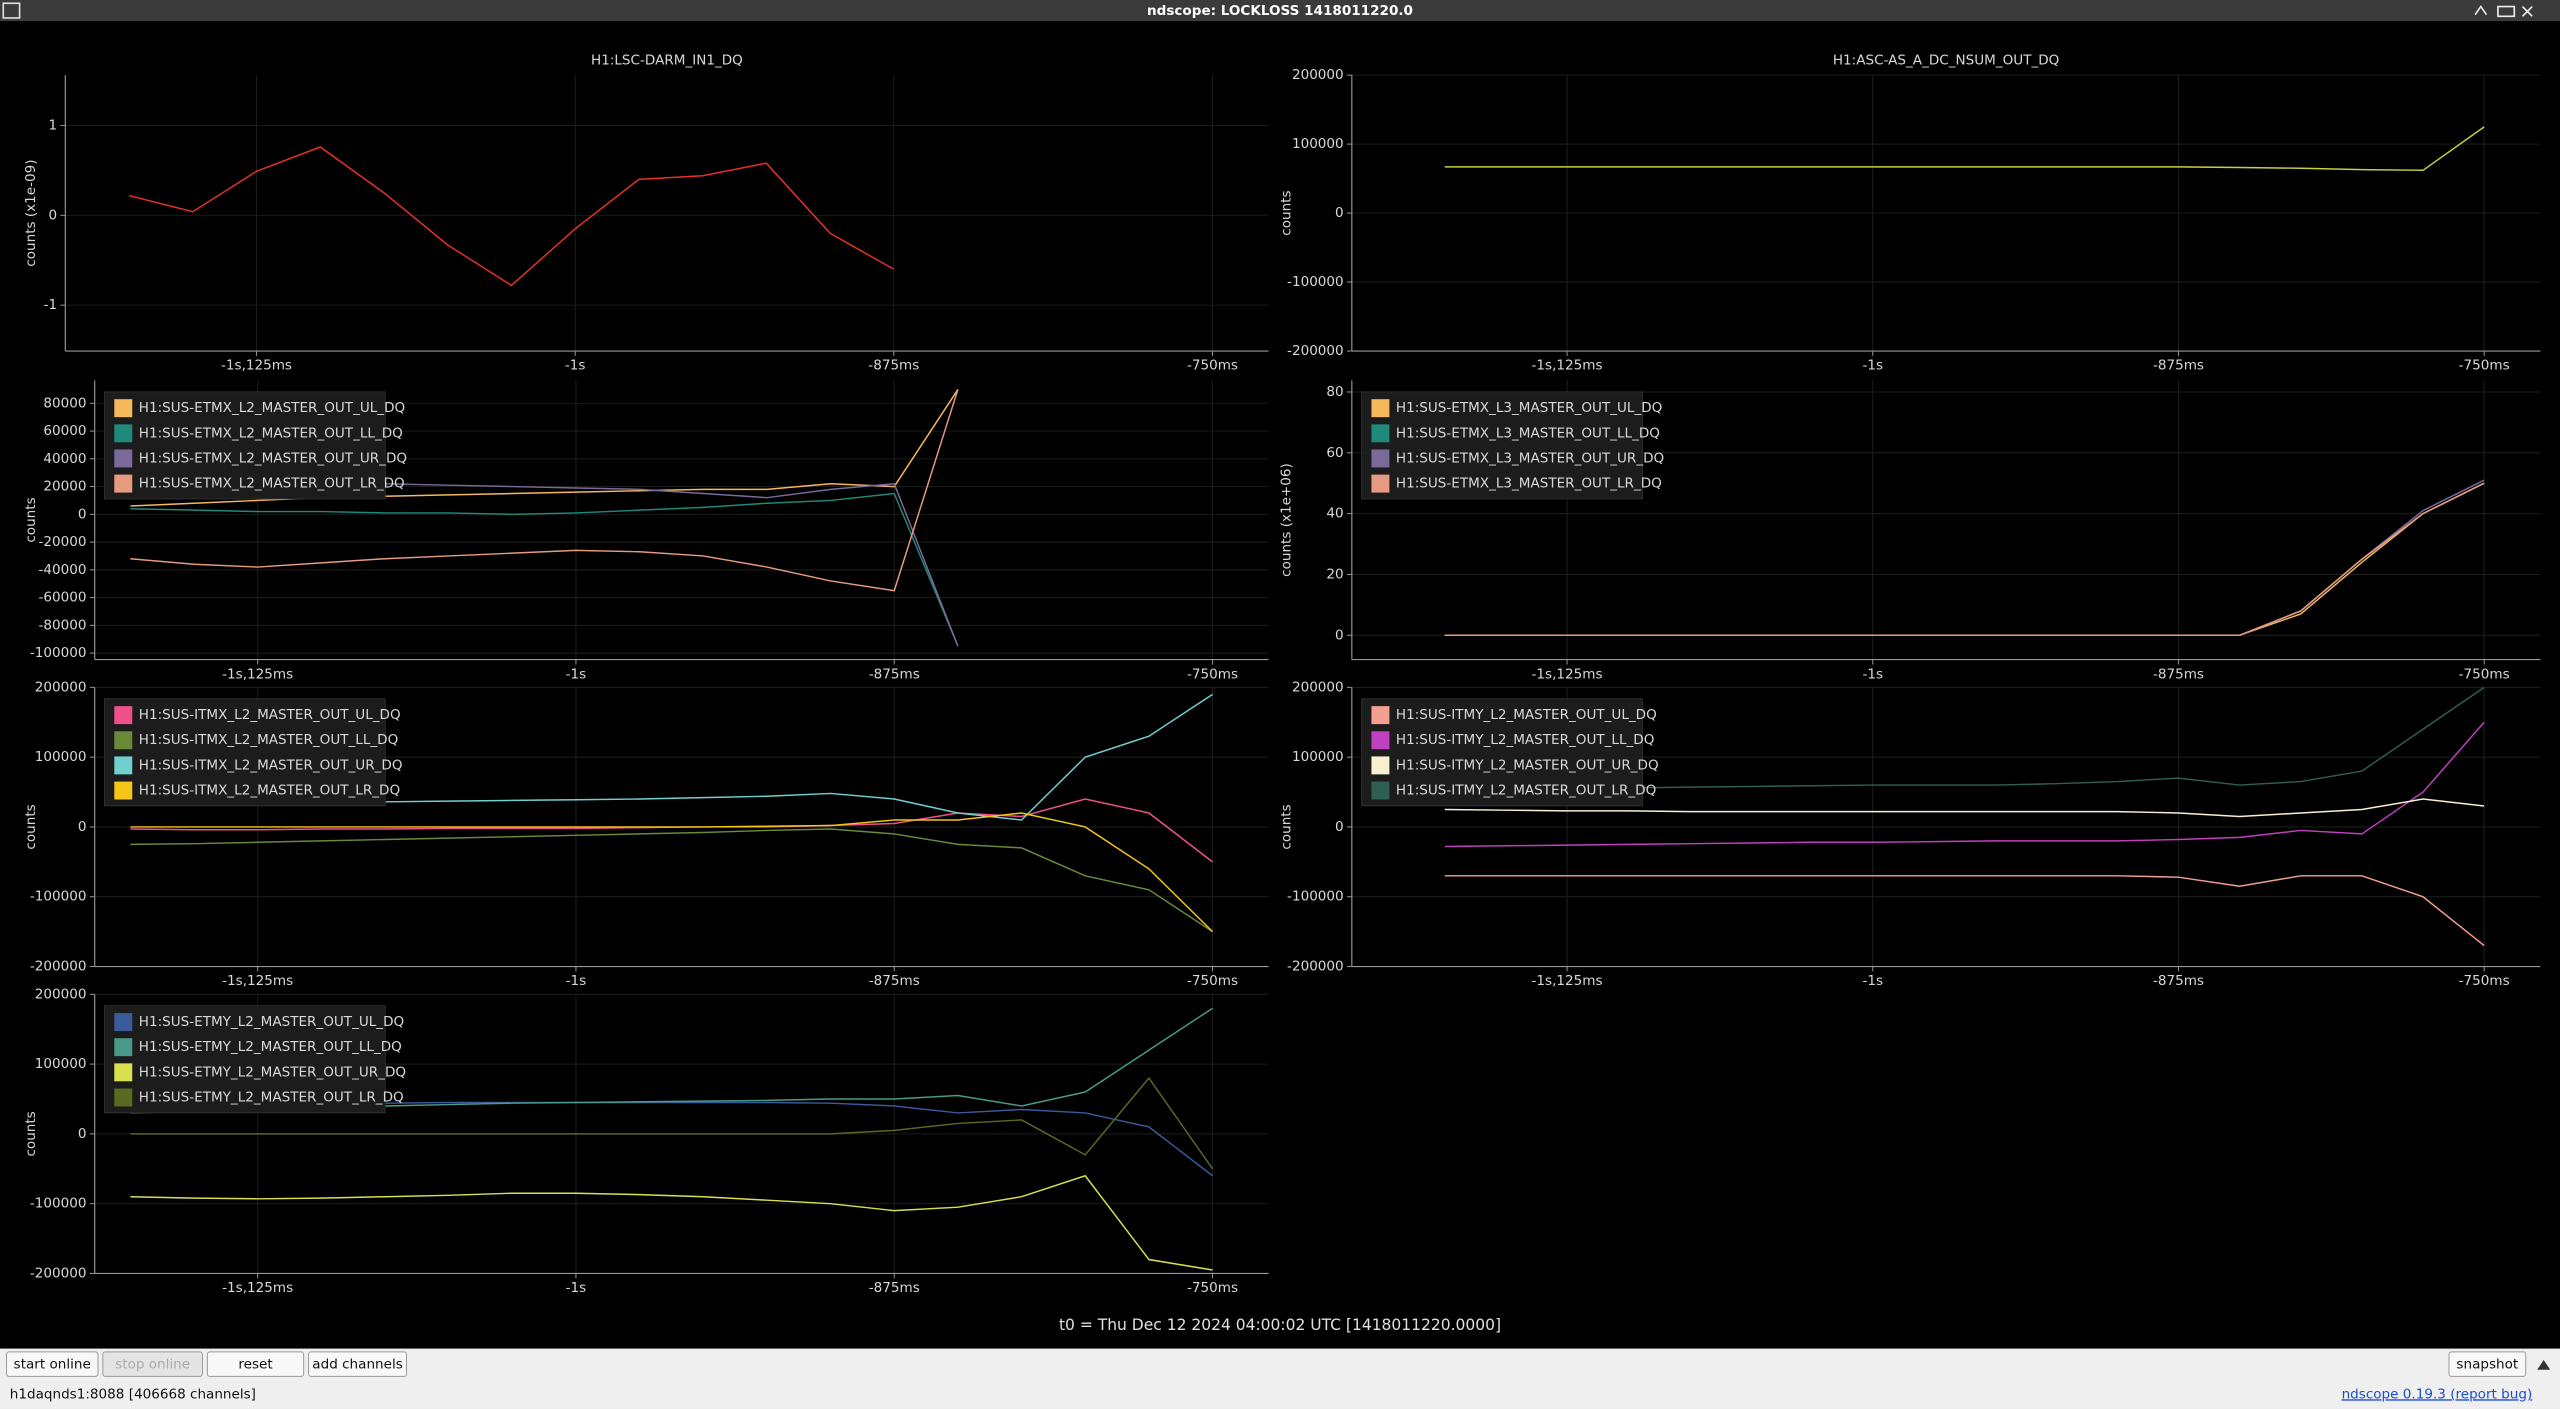 The image size is (2560, 1409). I want to click on y-tick-label: -20000, so click(63, 542).